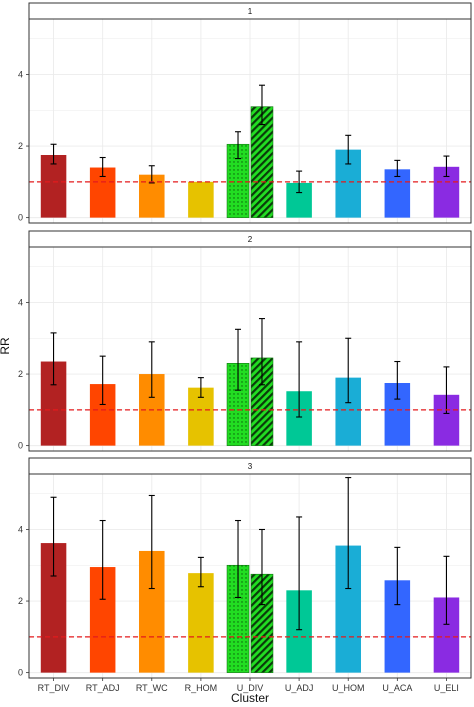  Describe the element at coordinates (250, 466) in the screenshot. I see `facet-strip-label: 3` at that location.